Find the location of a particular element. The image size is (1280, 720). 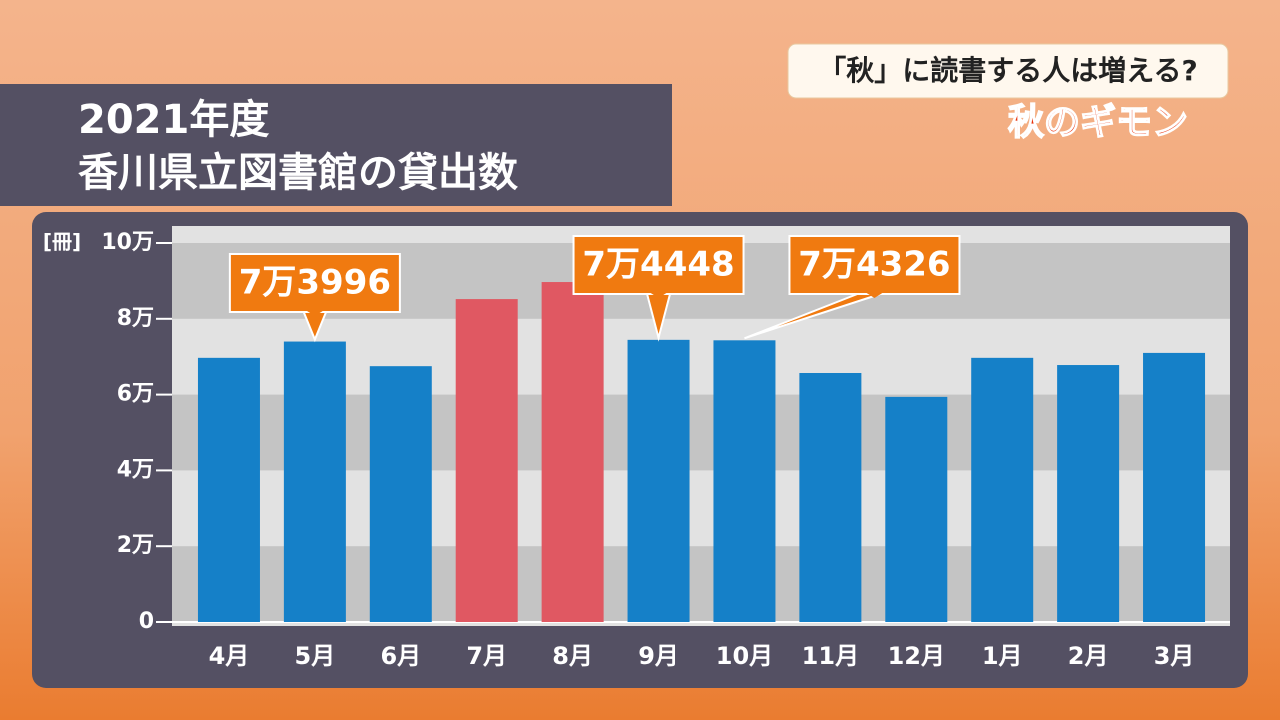

value-label: 7万3996 is located at coordinates (315, 283).